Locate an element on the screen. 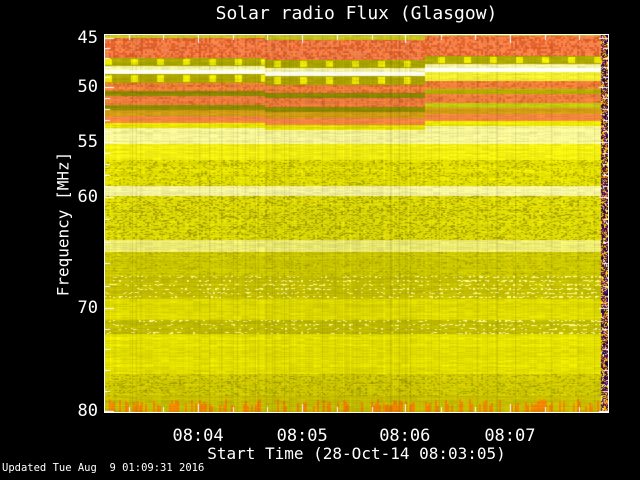 This screenshot has width=640, height=480. y-tick-label: 50 is located at coordinates (87, 87).